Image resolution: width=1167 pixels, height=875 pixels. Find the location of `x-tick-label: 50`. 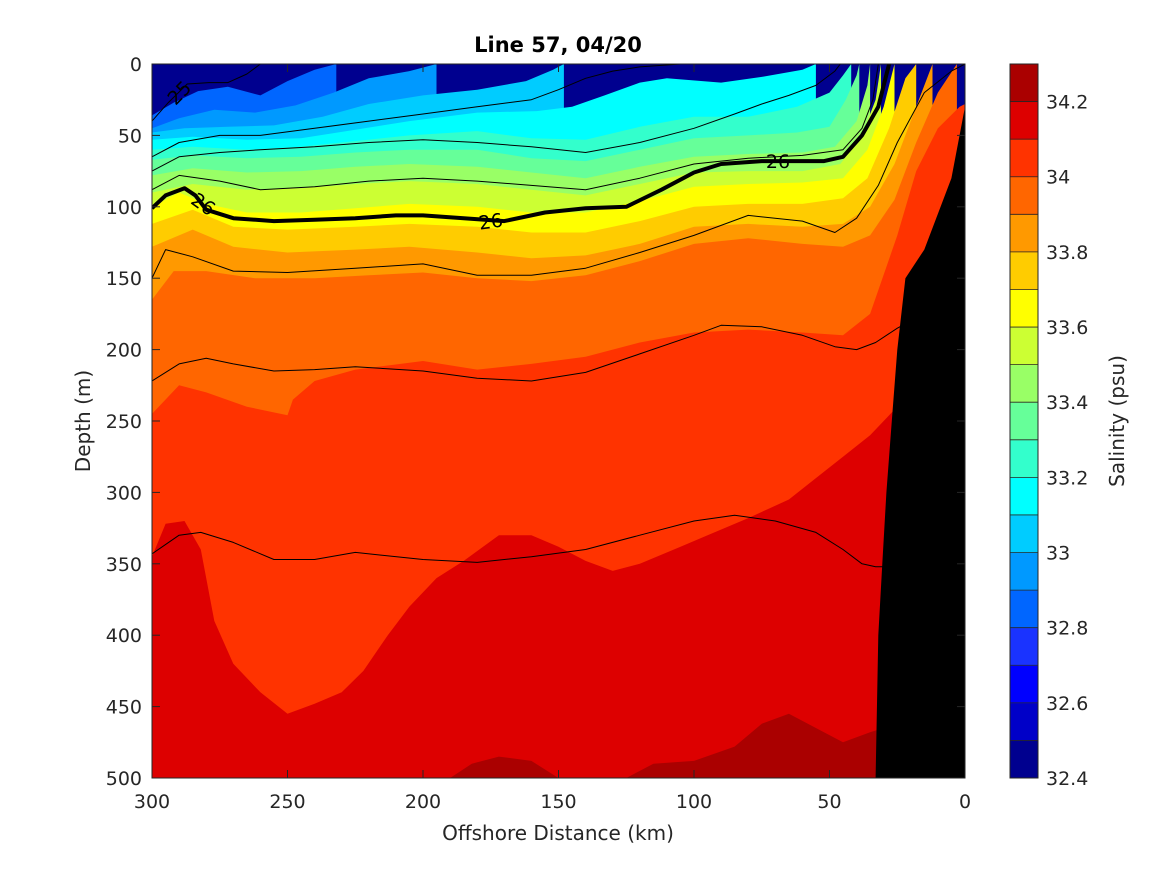

x-tick-label: 50 is located at coordinates (829, 802).